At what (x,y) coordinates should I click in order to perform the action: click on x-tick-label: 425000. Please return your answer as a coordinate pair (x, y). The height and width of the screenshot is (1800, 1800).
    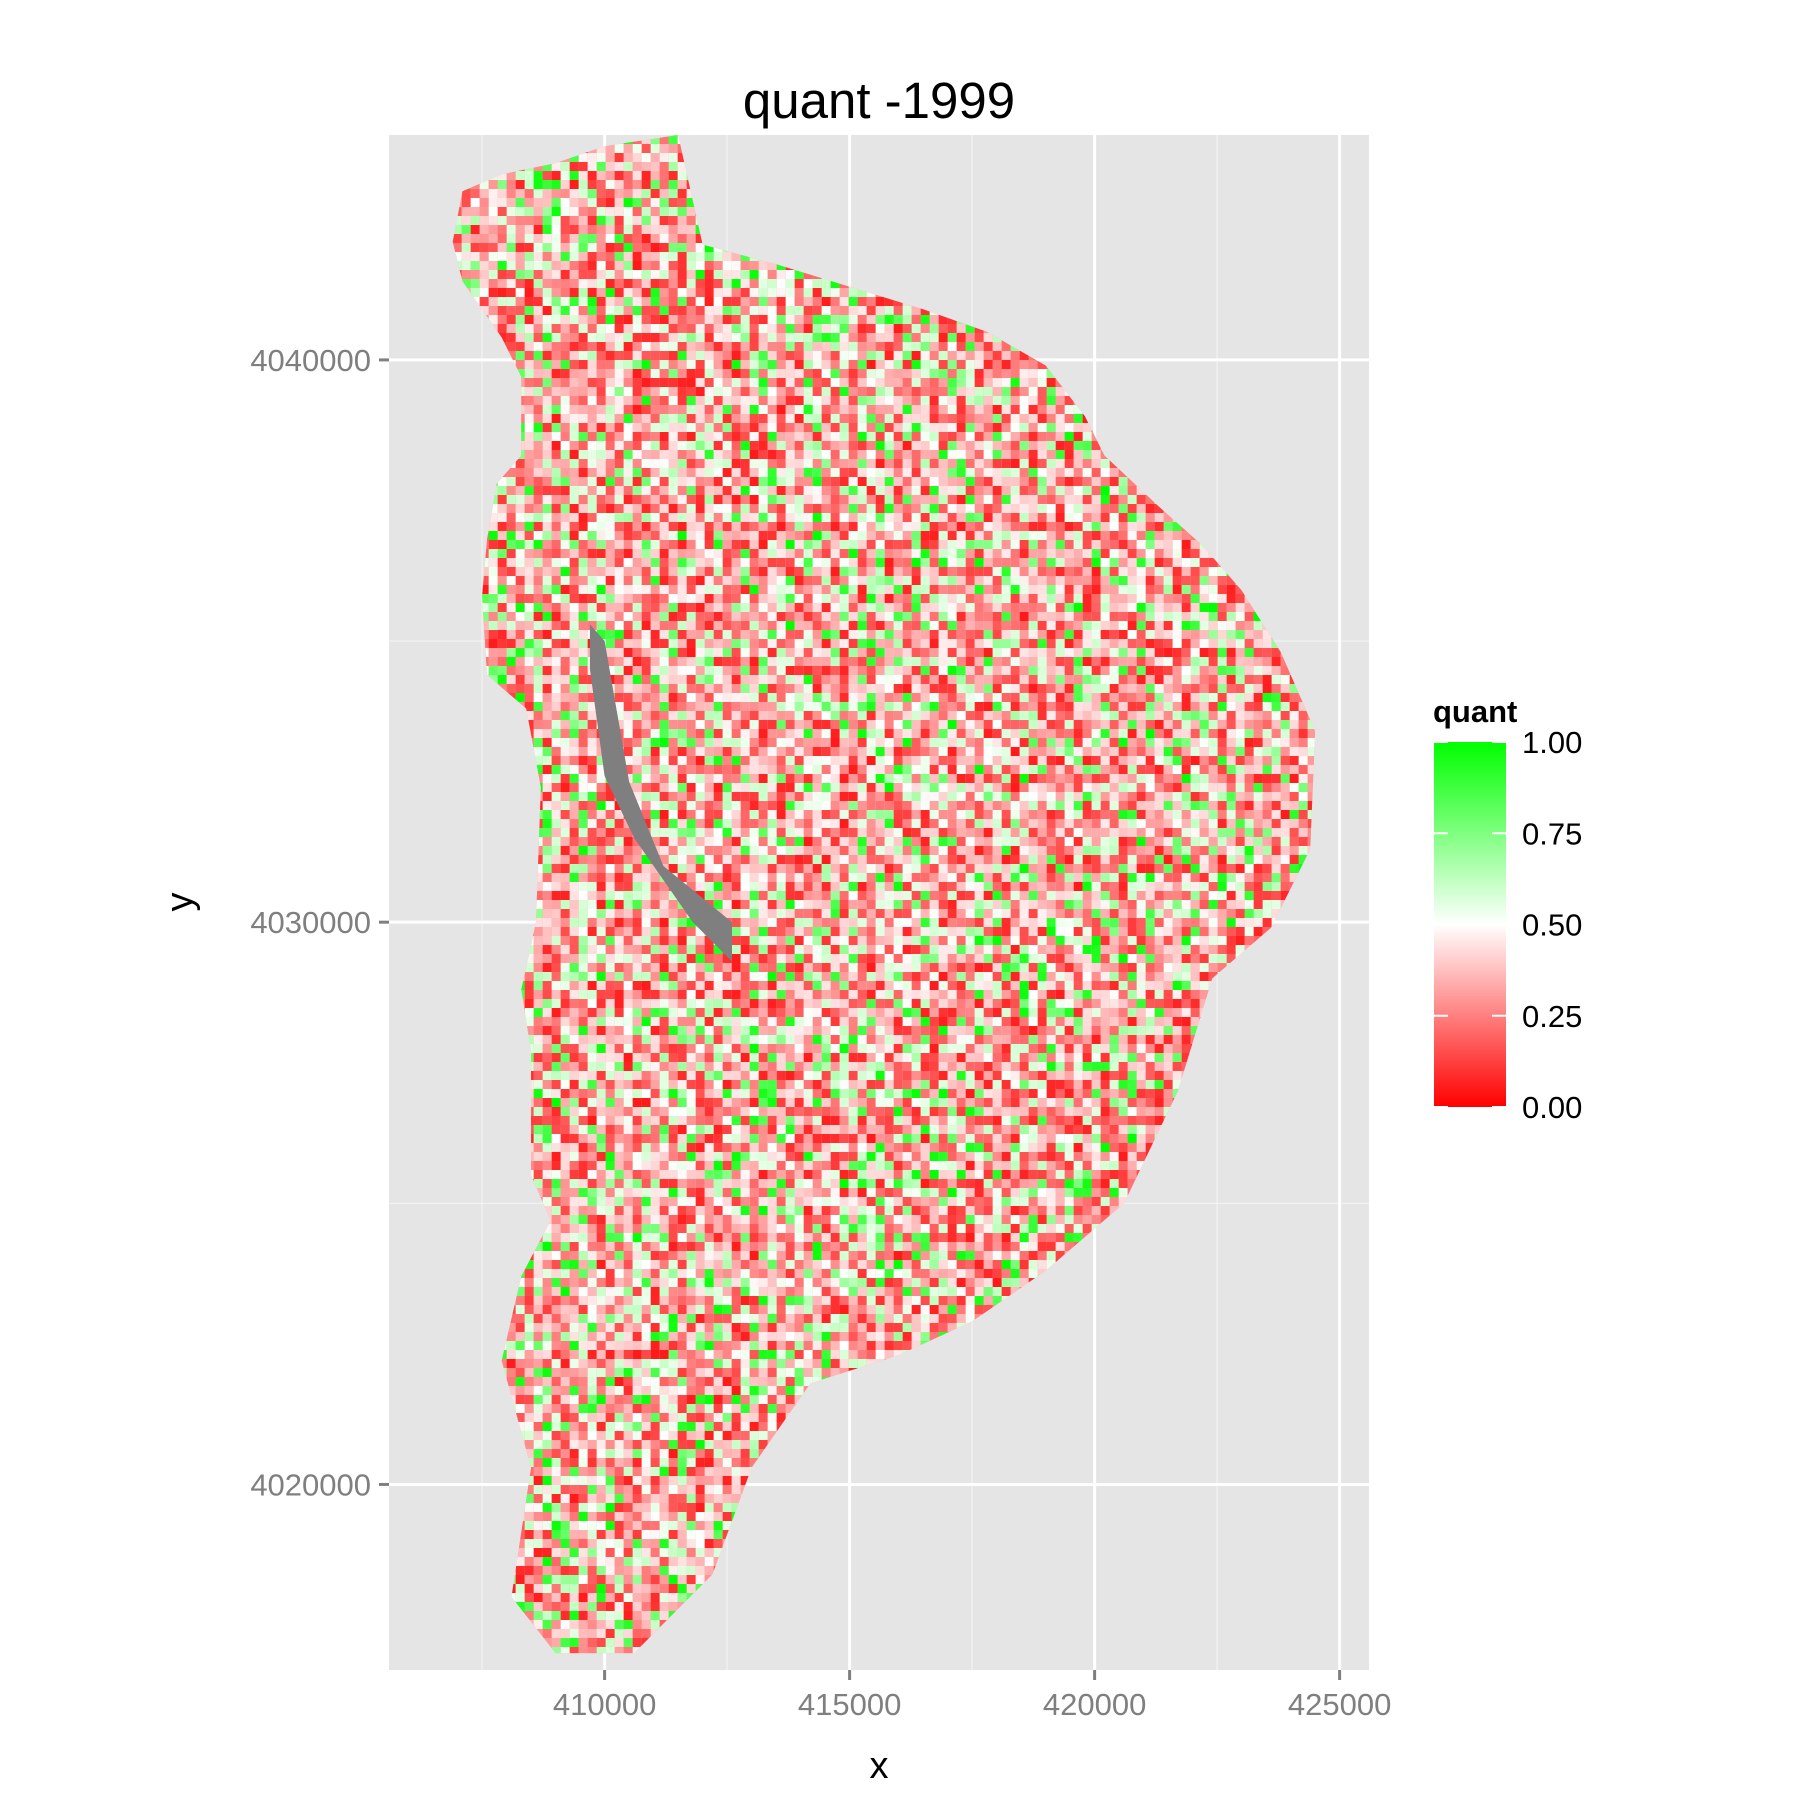
    Looking at the image, I should click on (1339, 1704).